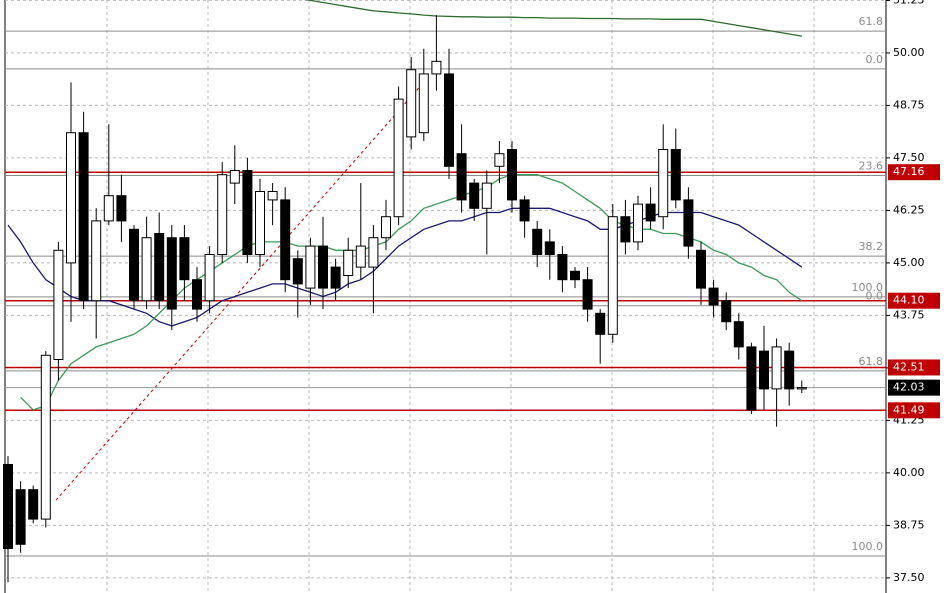 The height and width of the screenshot is (593, 948). I want to click on y-tick-label: 47.50, so click(909, 157).